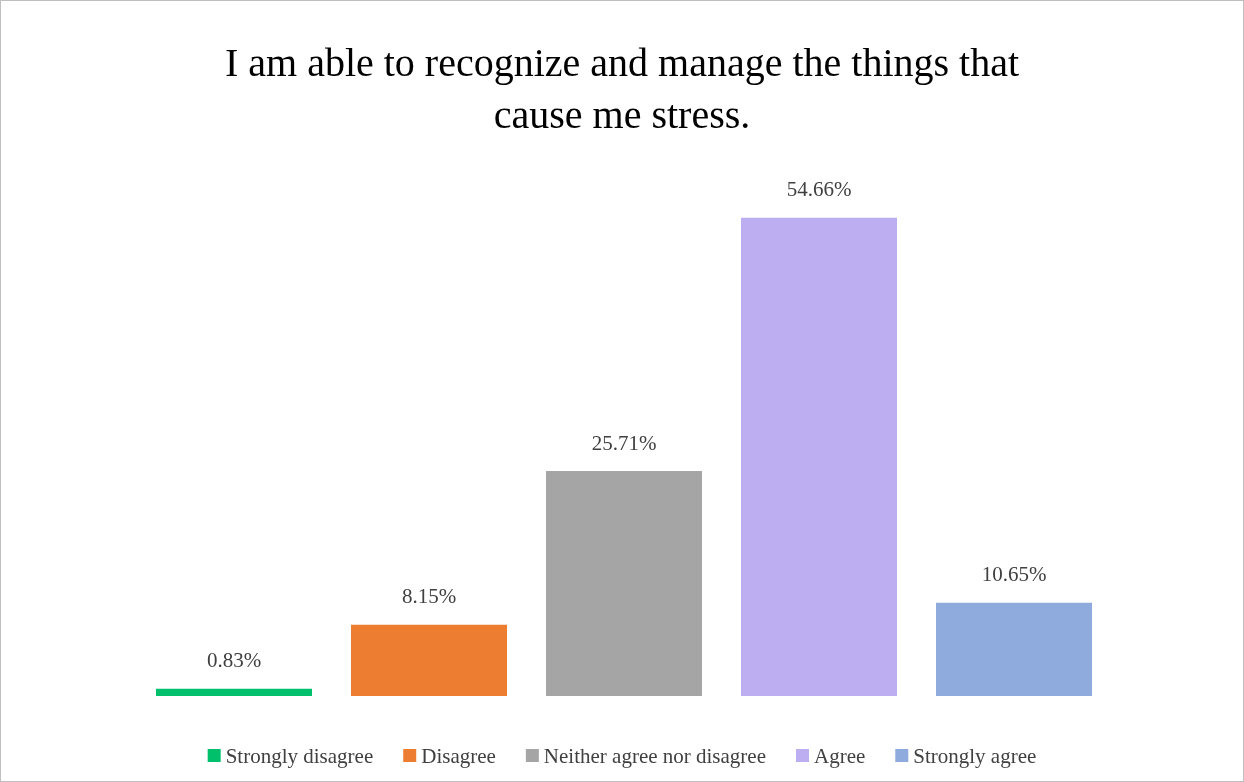 This screenshot has height=782, width=1244. I want to click on legend-label: Neither agree nor disagree, so click(654, 755).